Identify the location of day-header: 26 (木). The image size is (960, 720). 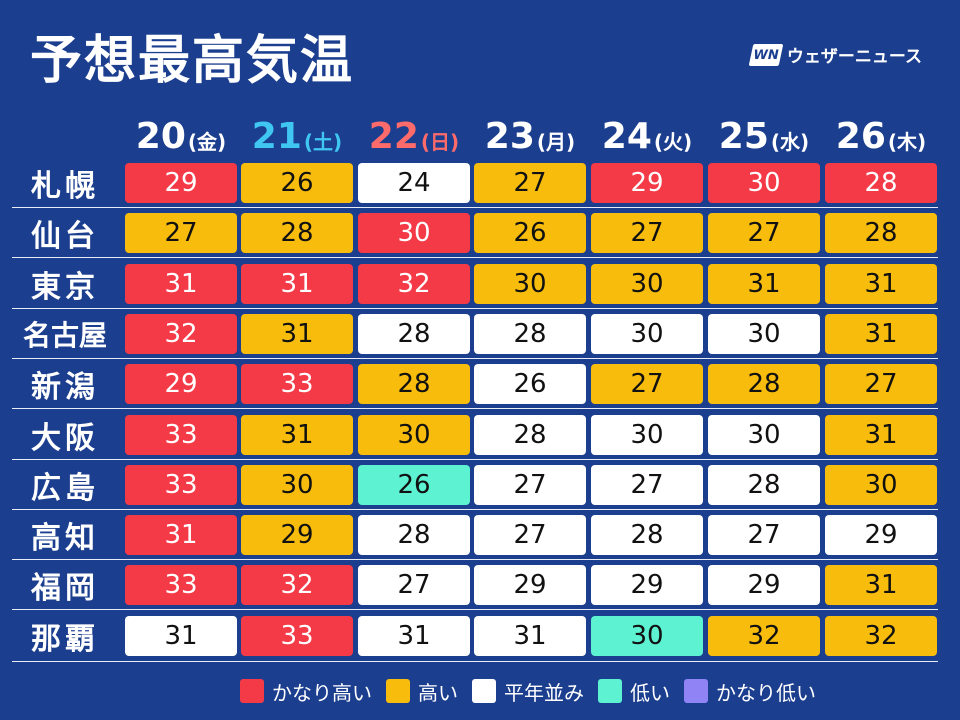
(881, 133).